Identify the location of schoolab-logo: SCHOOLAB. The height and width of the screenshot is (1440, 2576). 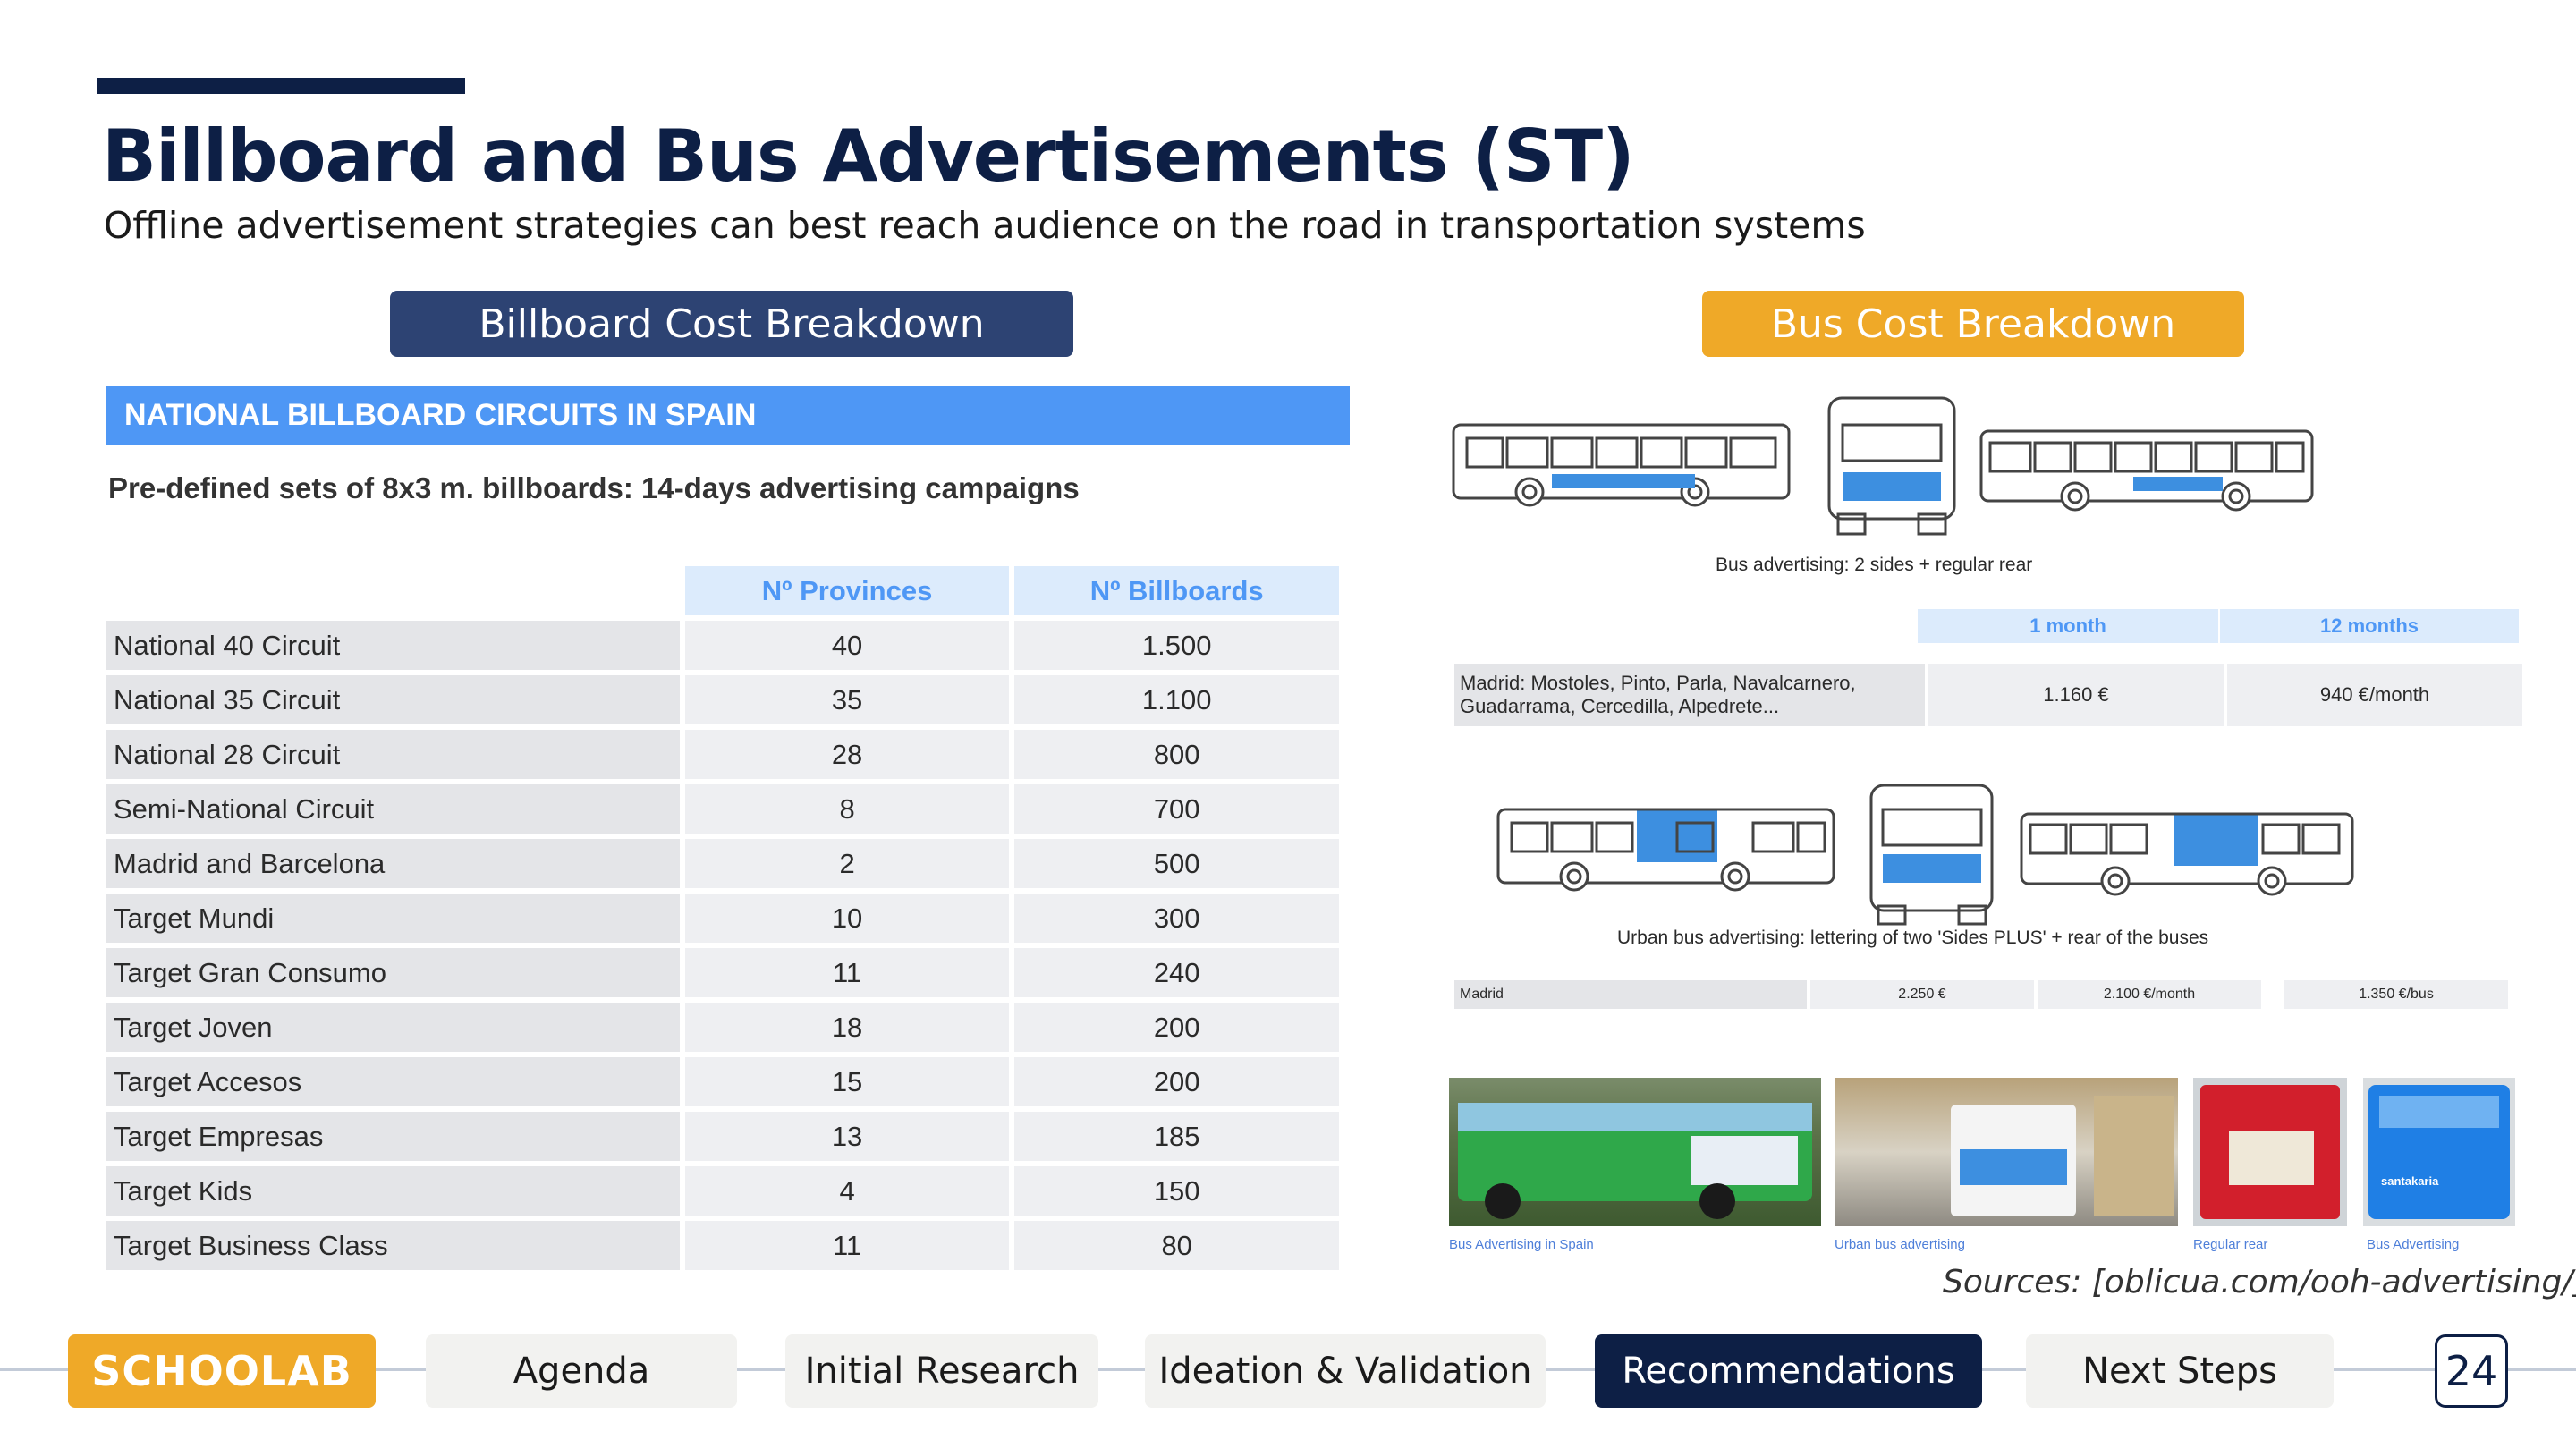
(222, 1371).